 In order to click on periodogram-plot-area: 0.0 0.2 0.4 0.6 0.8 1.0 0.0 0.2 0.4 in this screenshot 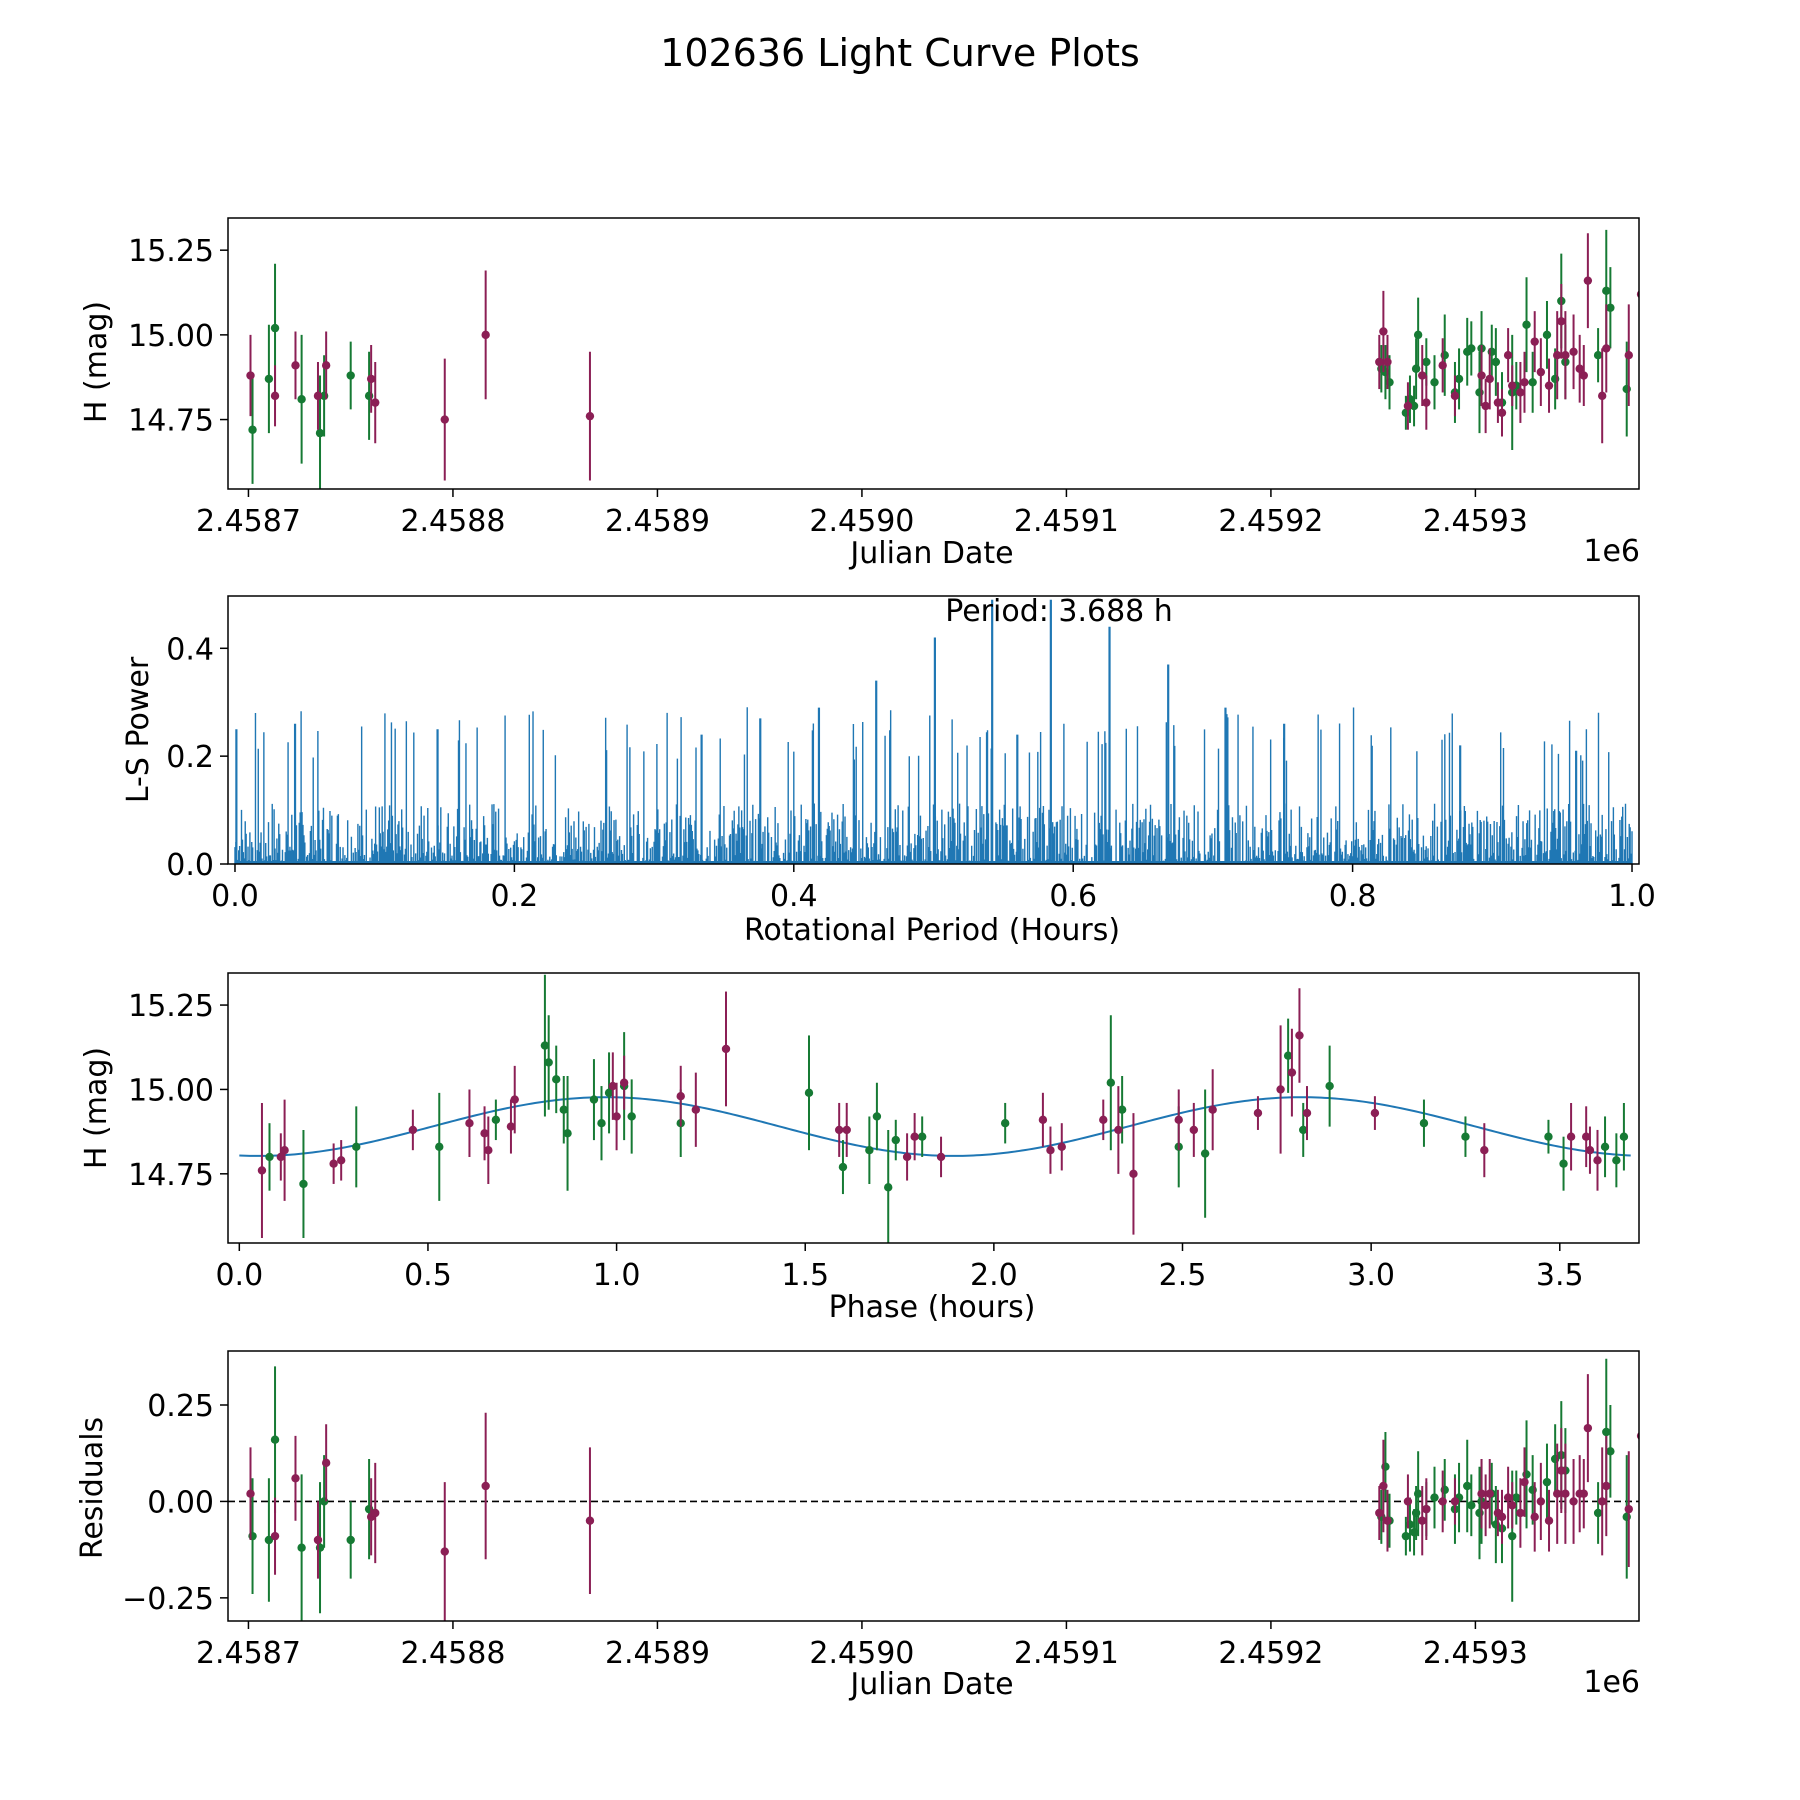, I will do `click(911, 754)`.